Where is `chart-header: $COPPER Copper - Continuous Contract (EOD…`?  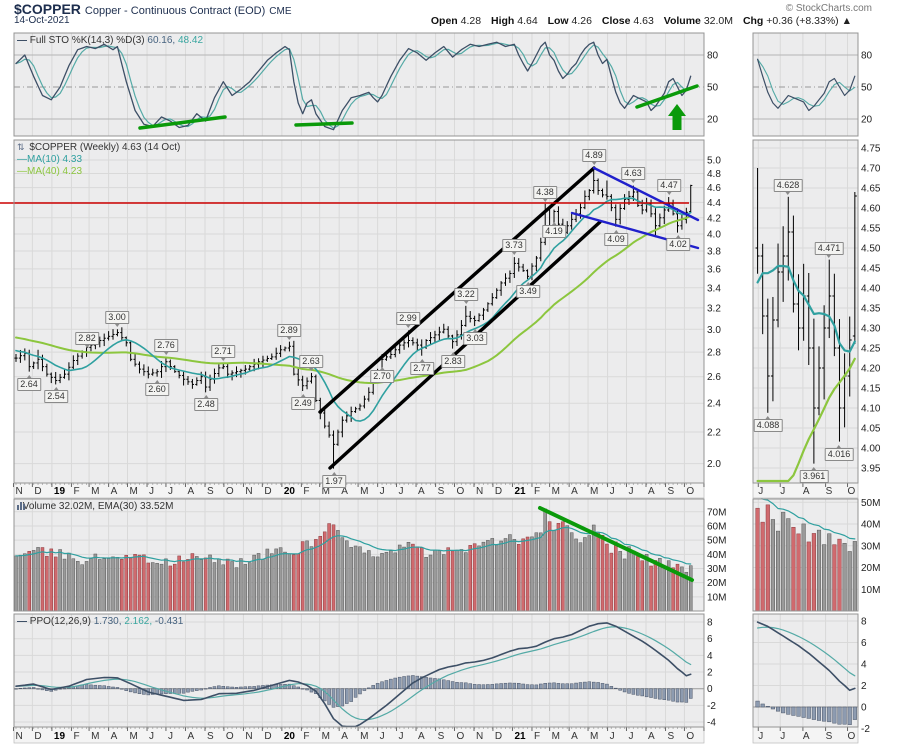
chart-header: $COPPER Copper - Continuous Contract (EOD… is located at coordinates (454, 9).